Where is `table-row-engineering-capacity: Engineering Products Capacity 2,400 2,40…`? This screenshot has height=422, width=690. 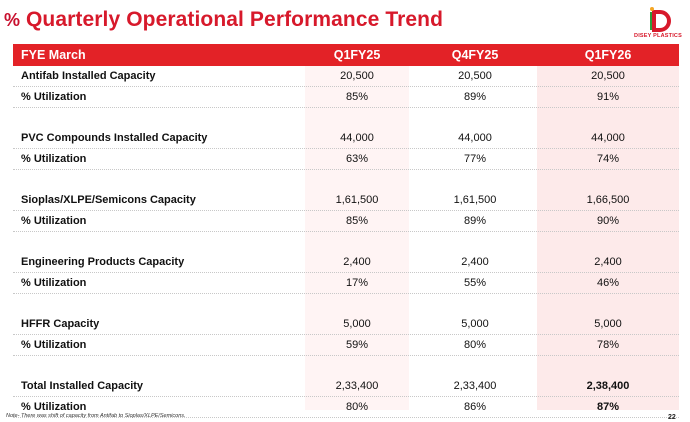 table-row-engineering-capacity: Engineering Products Capacity 2,400 2,40… is located at coordinates (346, 262).